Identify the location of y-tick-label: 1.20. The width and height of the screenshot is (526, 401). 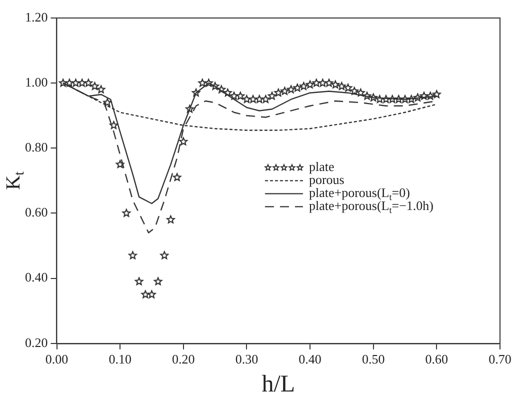
(36, 16).